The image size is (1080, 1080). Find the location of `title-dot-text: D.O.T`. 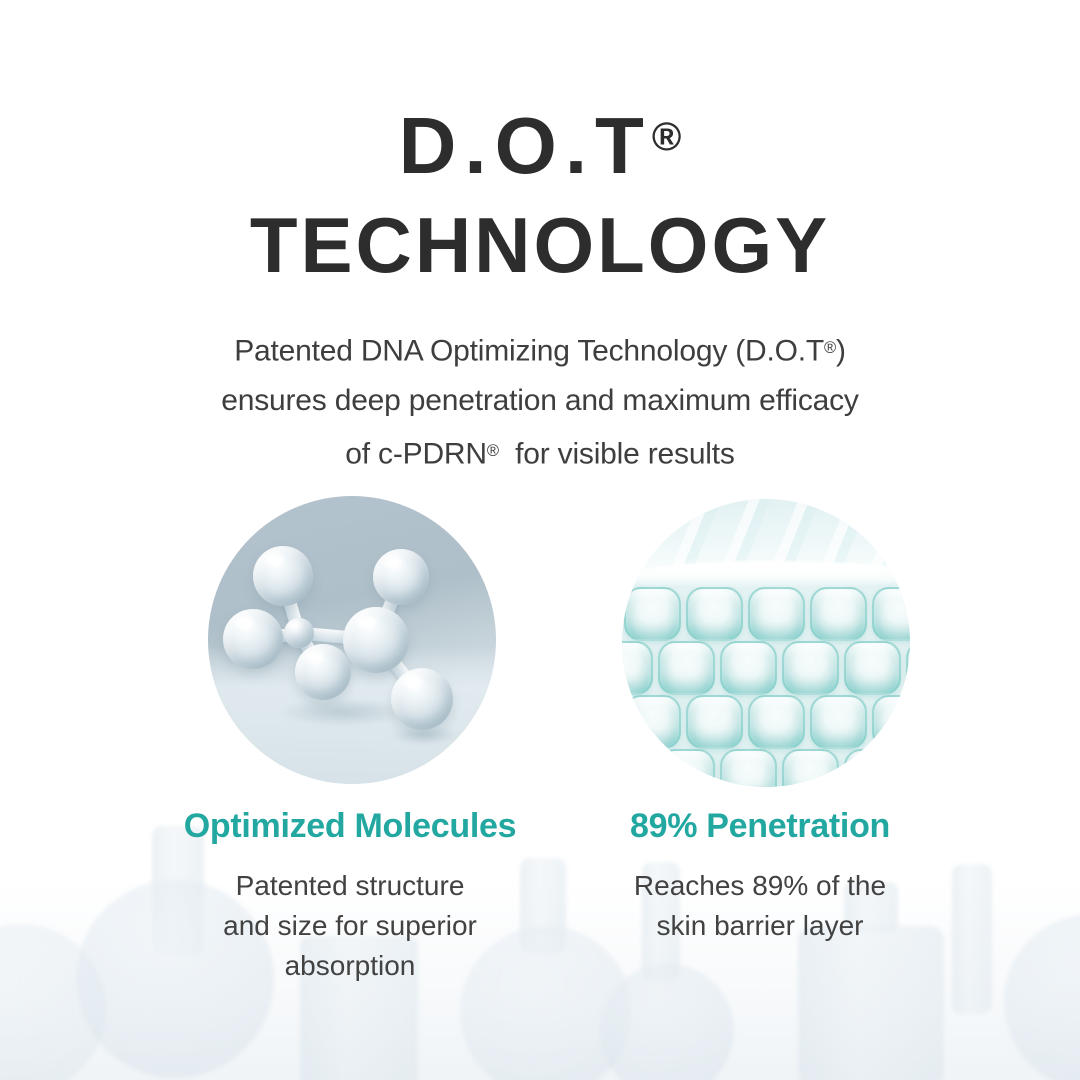

title-dot-text: D.O.T is located at coordinates (525, 146).